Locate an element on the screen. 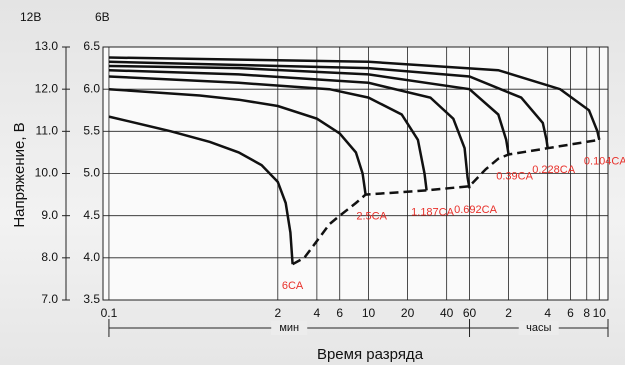 This screenshot has width=625, height=365. x-axis-label: Время разряда is located at coordinates (370, 354).